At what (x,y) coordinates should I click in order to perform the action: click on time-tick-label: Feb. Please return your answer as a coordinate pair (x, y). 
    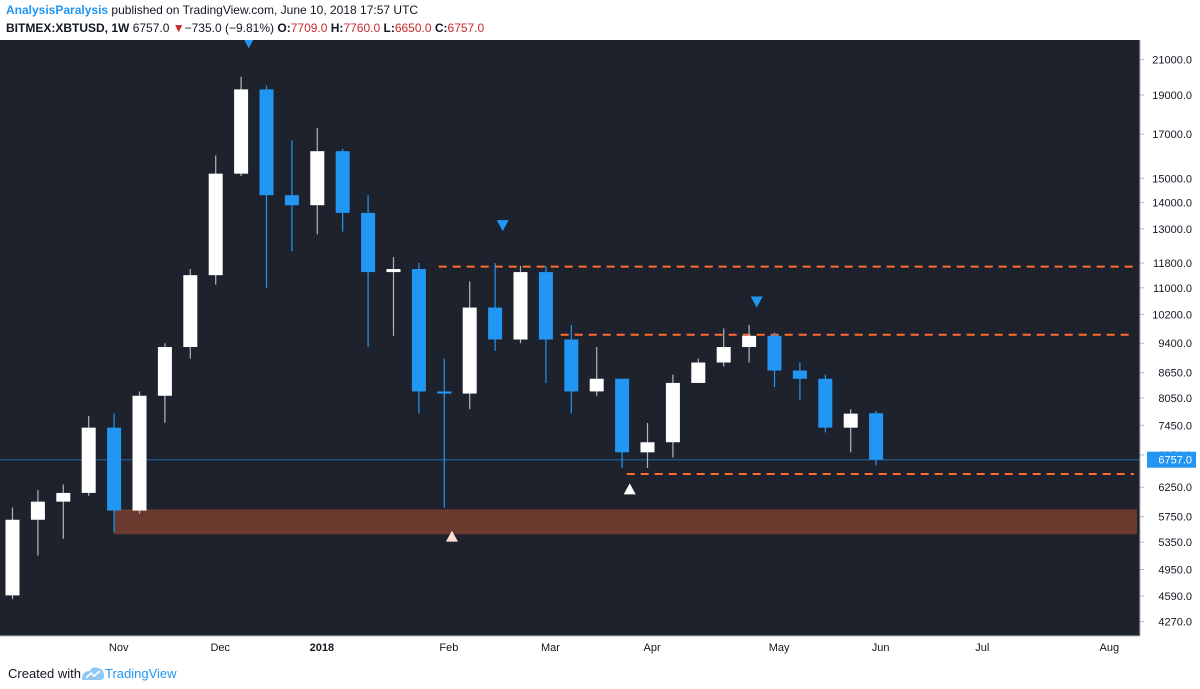
    Looking at the image, I should click on (448, 648).